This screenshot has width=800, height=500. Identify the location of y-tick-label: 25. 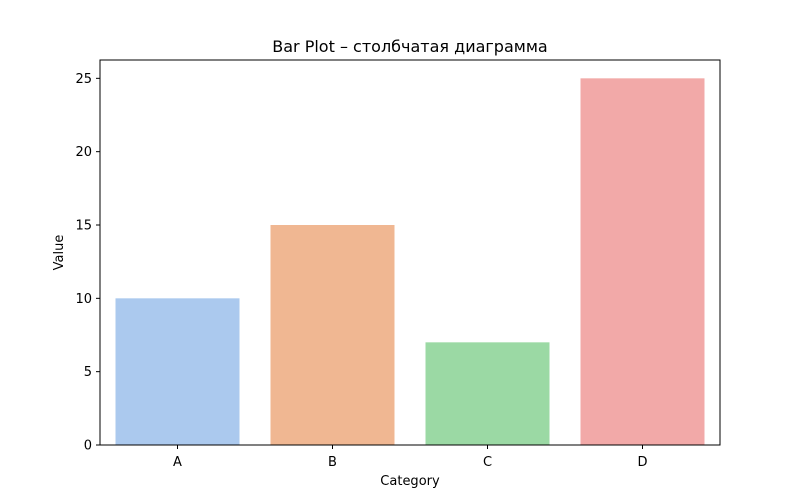
(83, 79).